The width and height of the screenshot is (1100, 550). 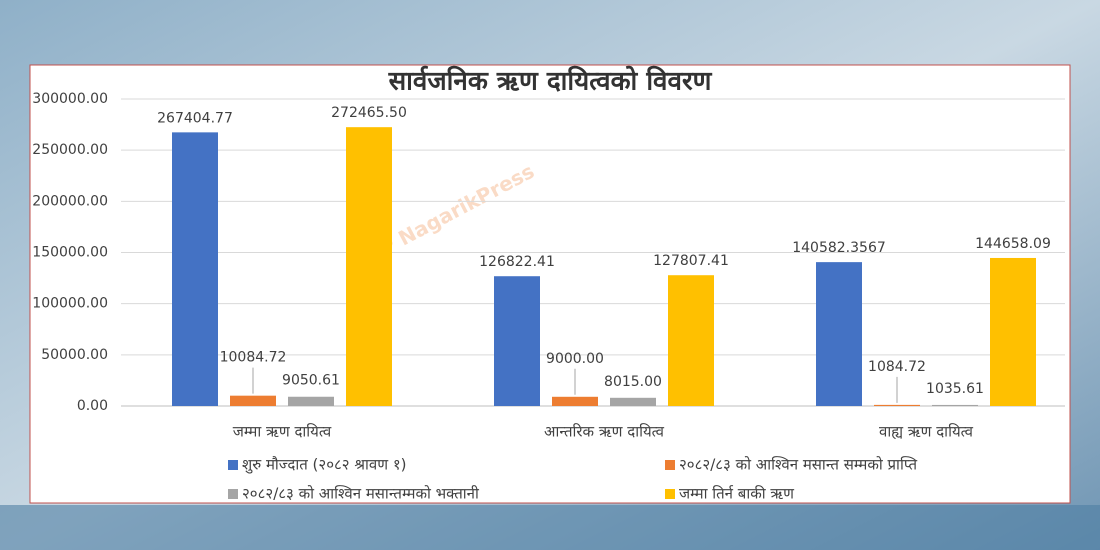 What do you see at coordinates (737, 494) in the screenshot?
I see `legend-label: जम्मा तिर्न बाकी ऋण` at bounding box center [737, 494].